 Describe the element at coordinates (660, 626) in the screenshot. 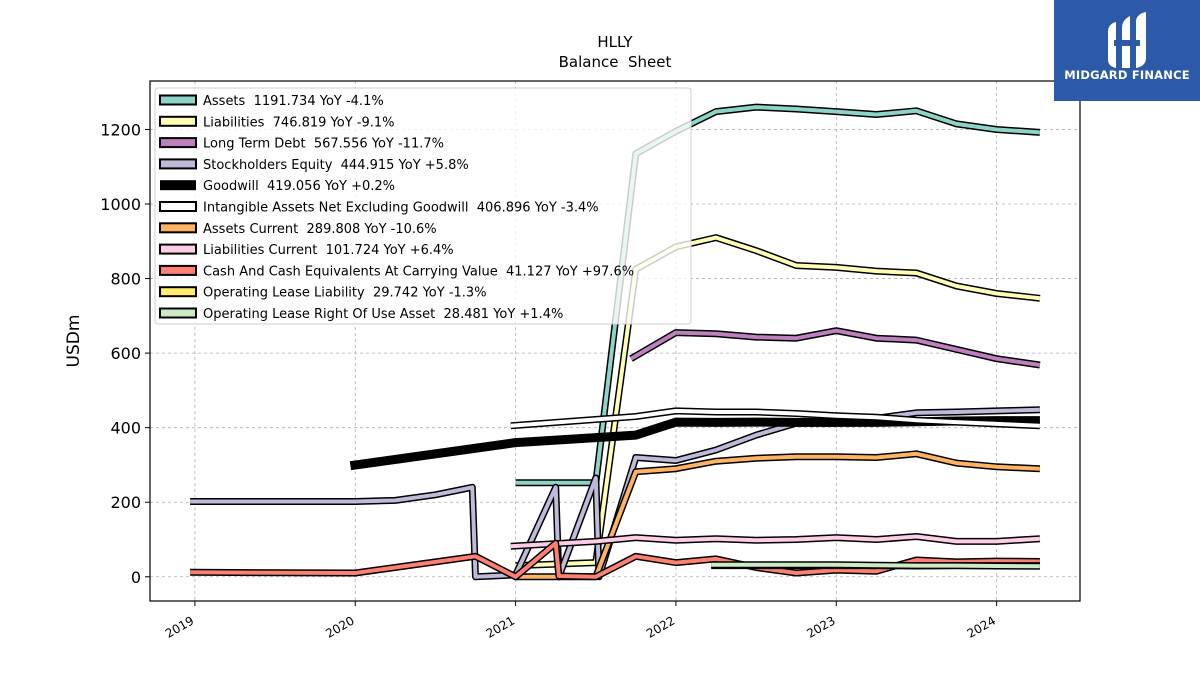

I see `x-tick-label: 2022` at that location.